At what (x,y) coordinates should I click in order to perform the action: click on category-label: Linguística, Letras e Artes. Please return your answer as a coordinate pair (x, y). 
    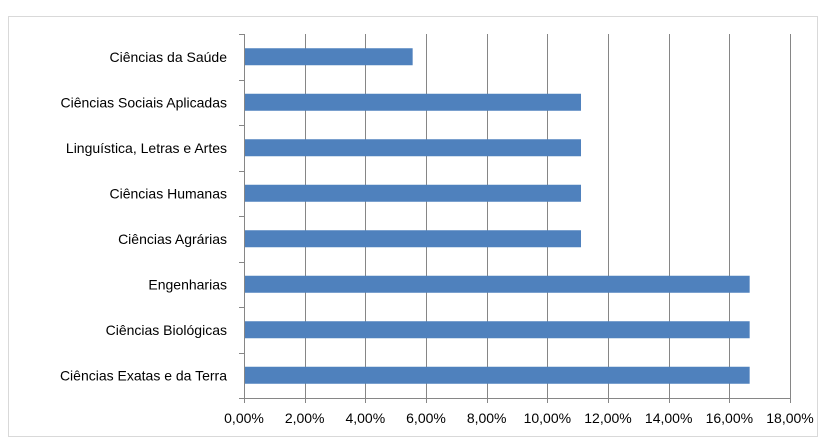
    Looking at the image, I should click on (146, 148).